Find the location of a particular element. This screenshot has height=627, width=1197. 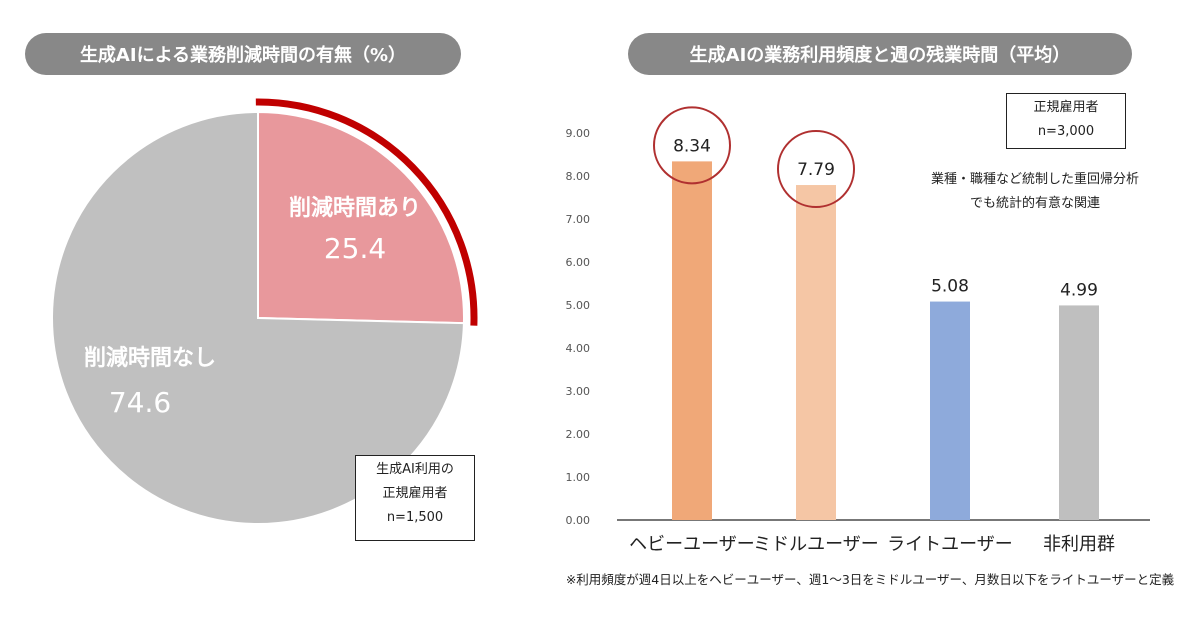

pie-sample-box: 生成AI利用の 正規雇用者 n=1,500 is located at coordinates (415, 498).